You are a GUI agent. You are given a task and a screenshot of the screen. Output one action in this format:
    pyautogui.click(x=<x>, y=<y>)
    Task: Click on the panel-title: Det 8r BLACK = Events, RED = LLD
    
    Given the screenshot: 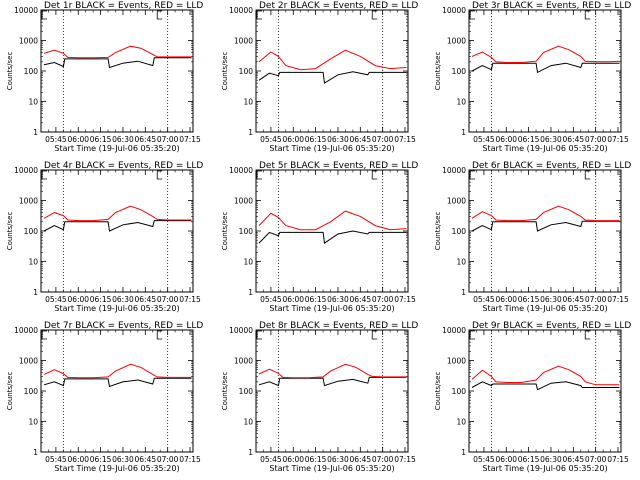 What is the action you would take?
    pyautogui.click(x=338, y=326)
    